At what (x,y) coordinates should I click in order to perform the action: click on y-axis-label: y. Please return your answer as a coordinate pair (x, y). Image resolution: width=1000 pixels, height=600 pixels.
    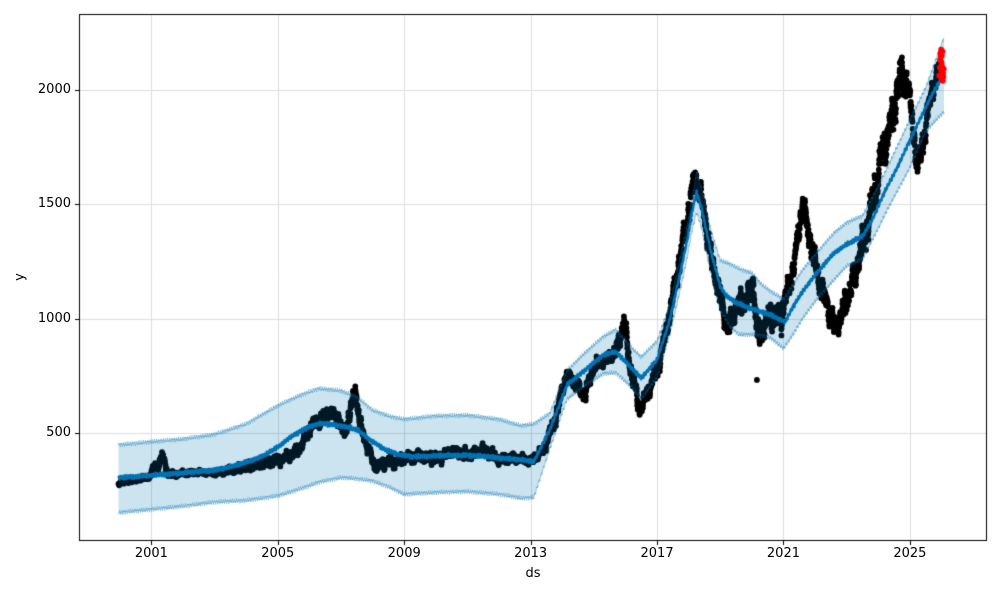
    Looking at the image, I should click on (20, 277).